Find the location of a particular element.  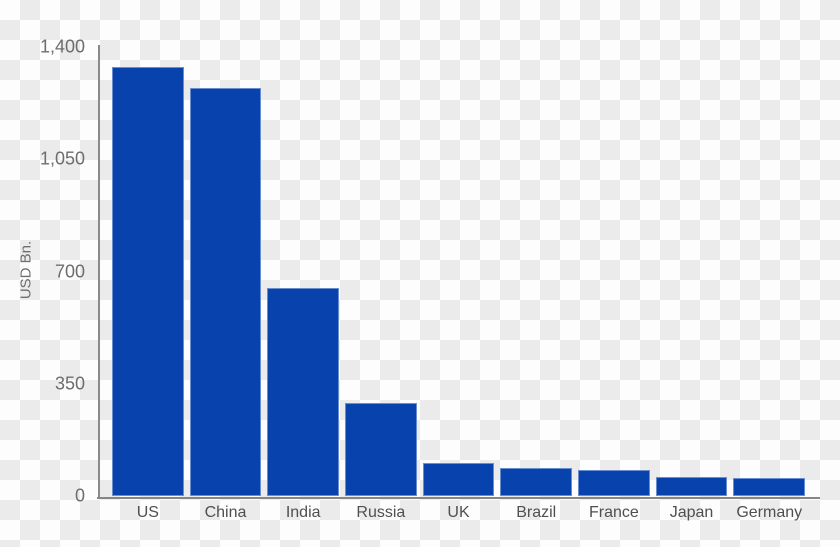

bar-france is located at coordinates (614, 483).